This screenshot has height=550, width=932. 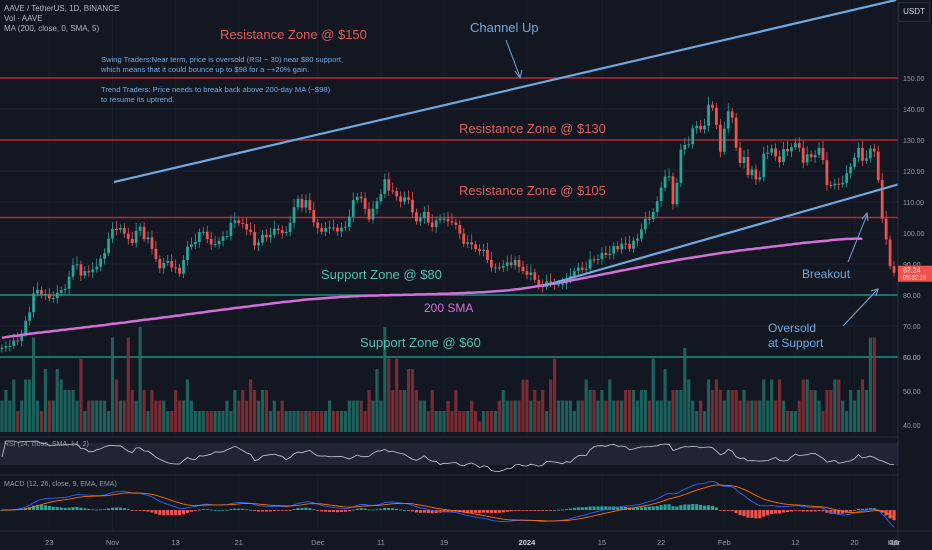 I want to click on x-tick-label: 19, so click(x=894, y=542).